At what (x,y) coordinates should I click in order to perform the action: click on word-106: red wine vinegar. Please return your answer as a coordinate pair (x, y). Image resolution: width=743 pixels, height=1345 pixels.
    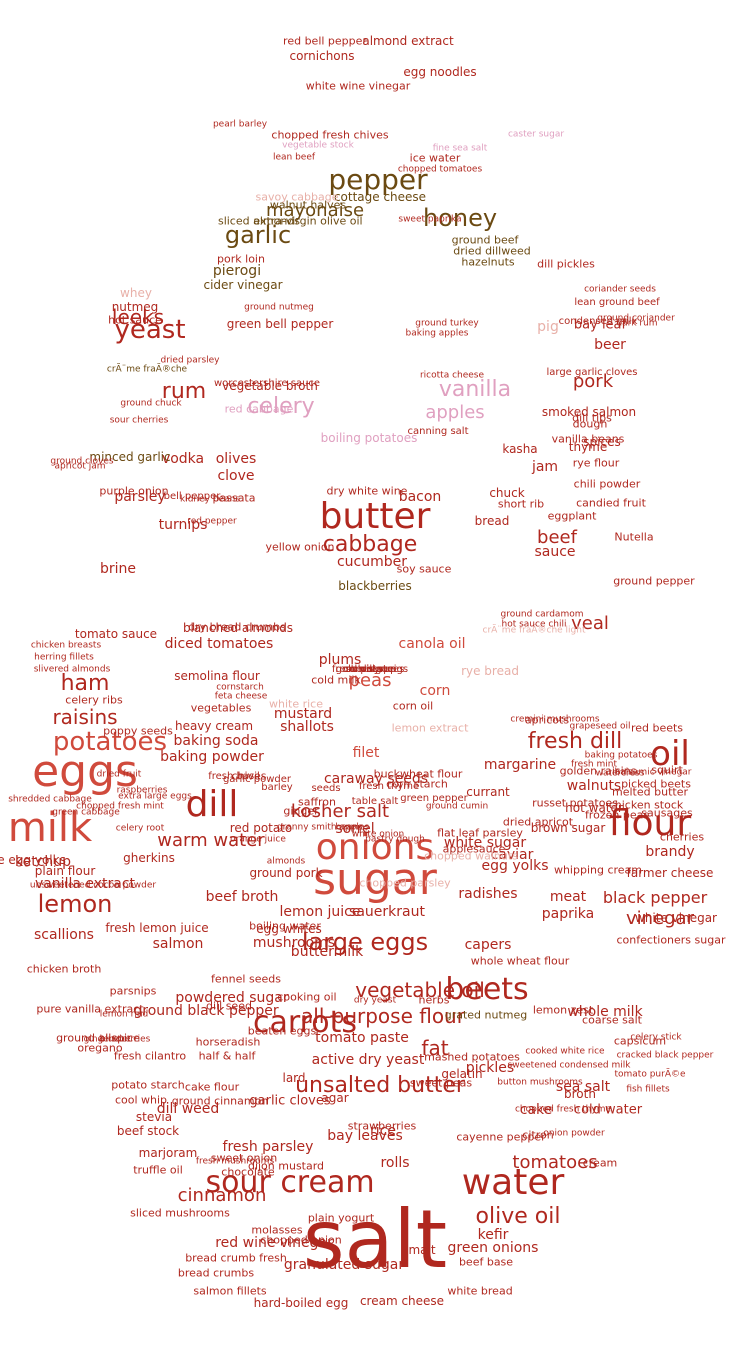
    Looking at the image, I should click on (274, 1243).